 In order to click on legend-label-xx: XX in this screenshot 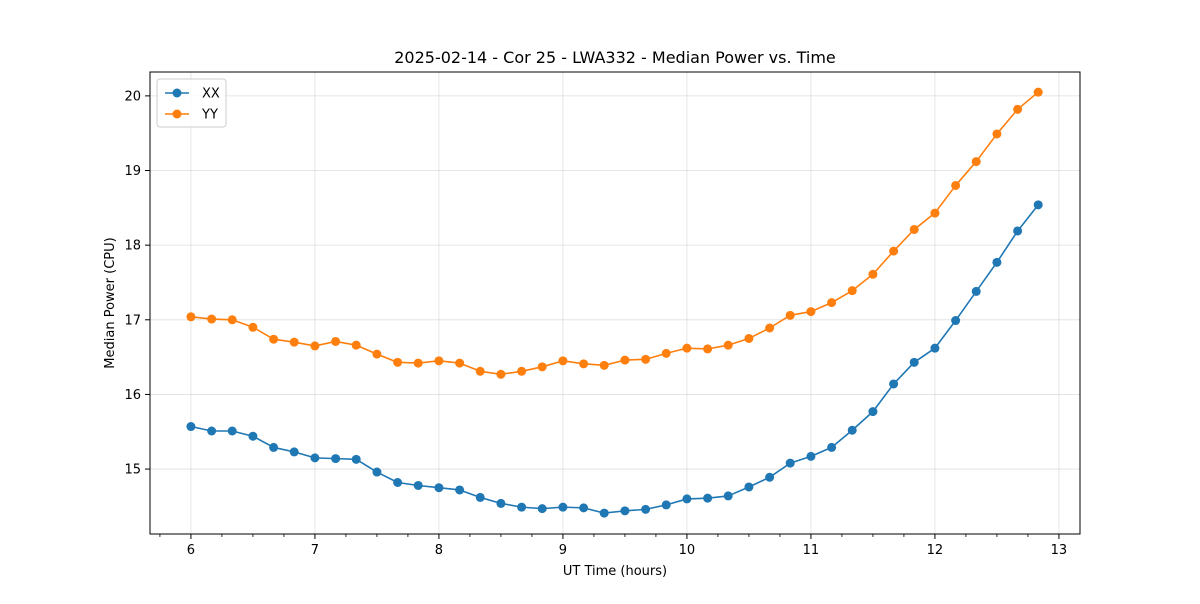, I will do `click(211, 94)`.